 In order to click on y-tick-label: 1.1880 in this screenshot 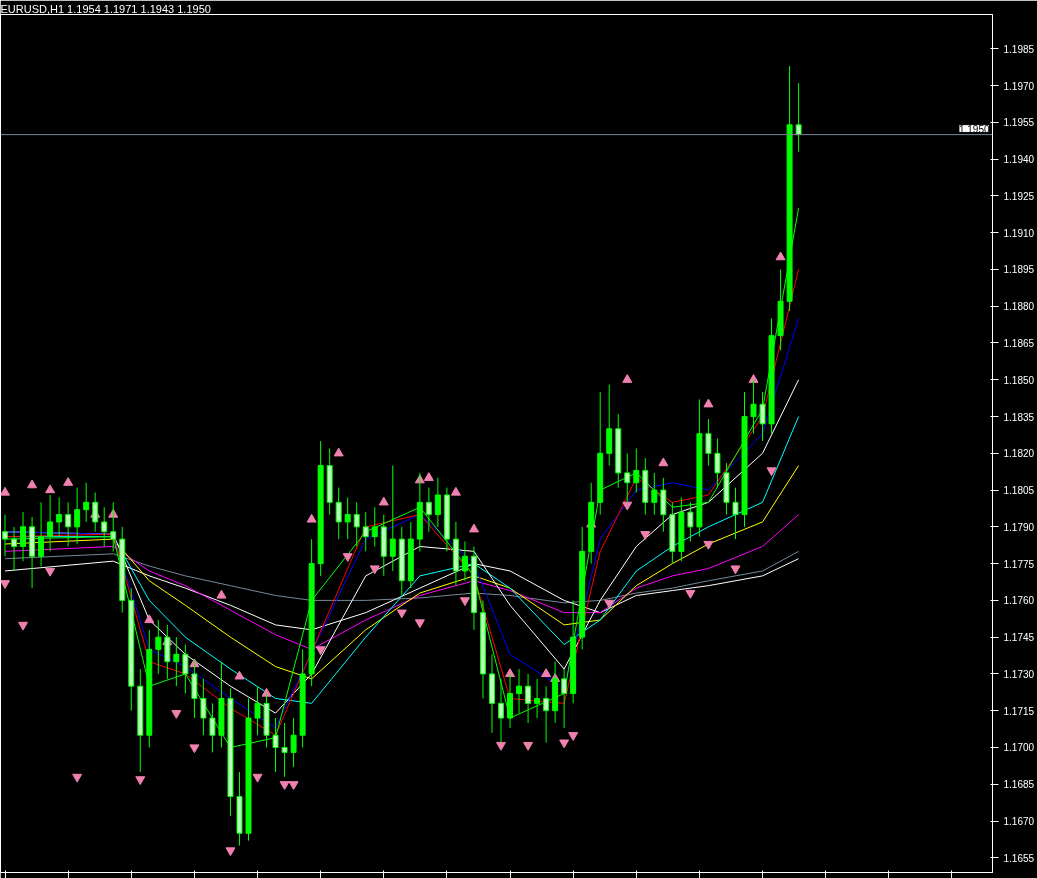, I will do `click(1019, 307)`.